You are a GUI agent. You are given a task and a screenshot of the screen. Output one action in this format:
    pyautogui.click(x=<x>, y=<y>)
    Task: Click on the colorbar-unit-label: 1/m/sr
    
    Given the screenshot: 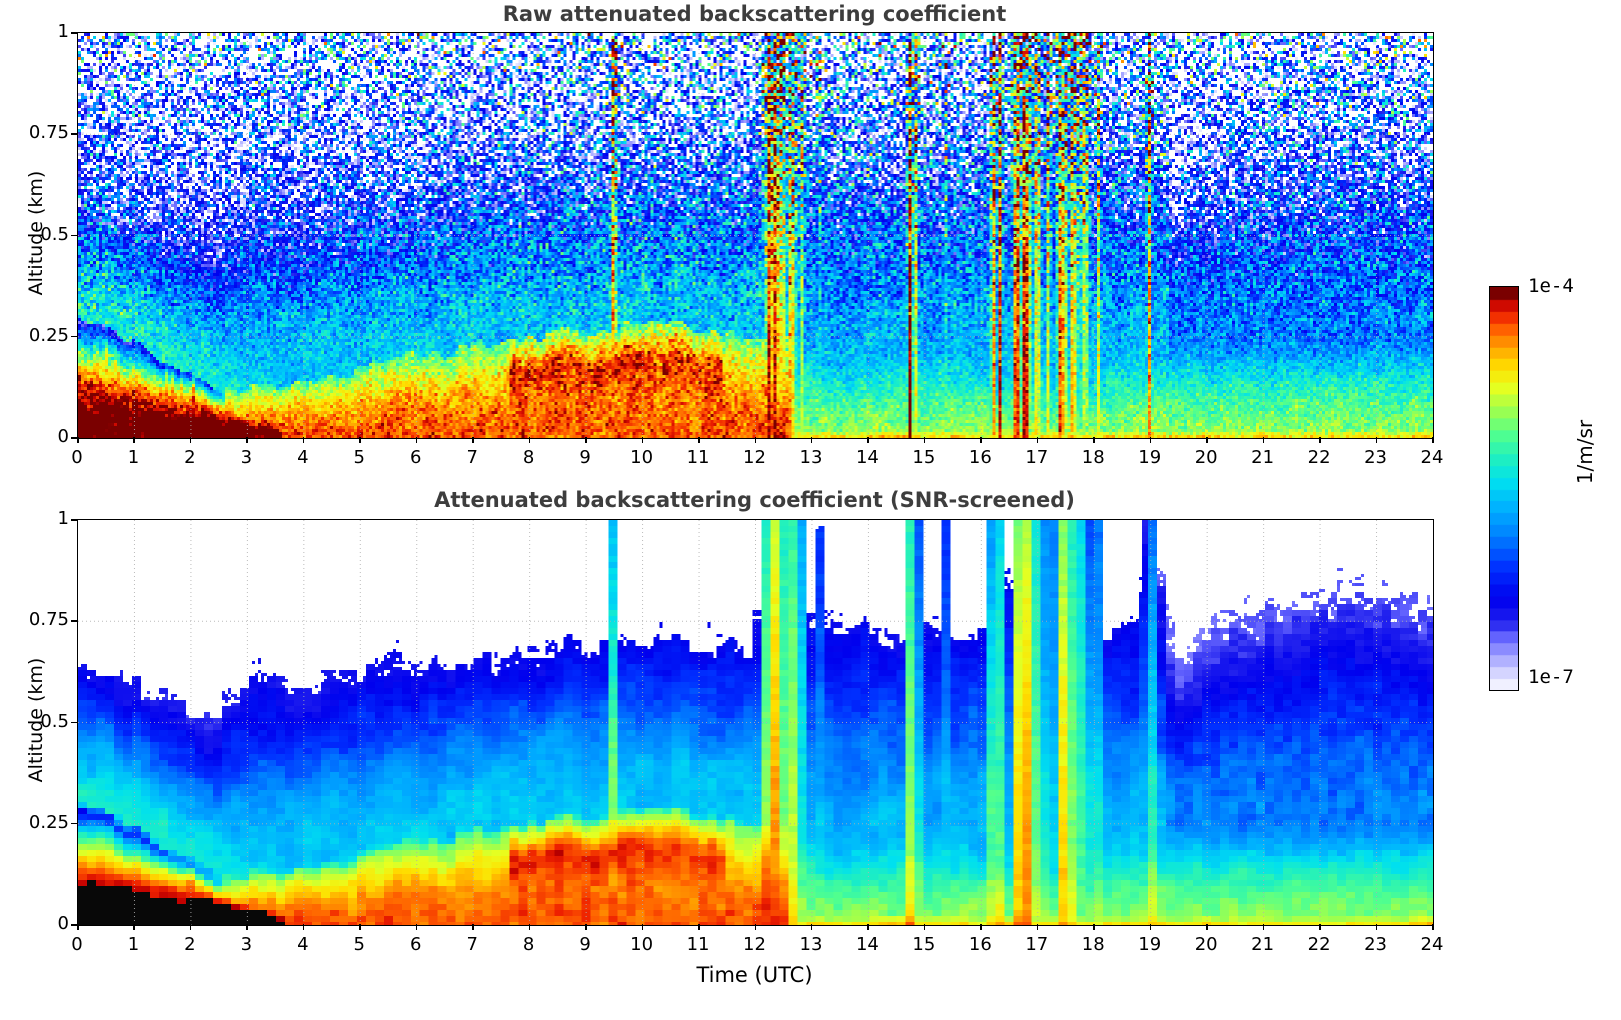 What is the action you would take?
    pyautogui.click(x=1585, y=452)
    